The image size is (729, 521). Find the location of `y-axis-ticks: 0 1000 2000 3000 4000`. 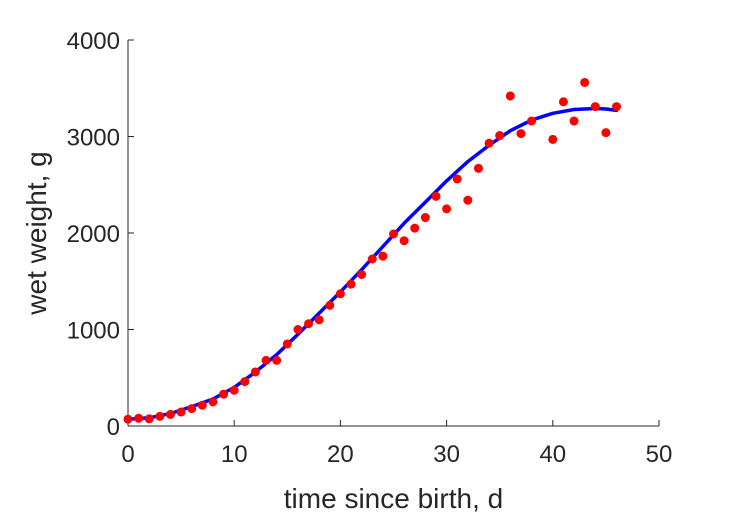

y-axis-ticks: 0 1000 2000 3000 4000 is located at coordinates (100, 234).